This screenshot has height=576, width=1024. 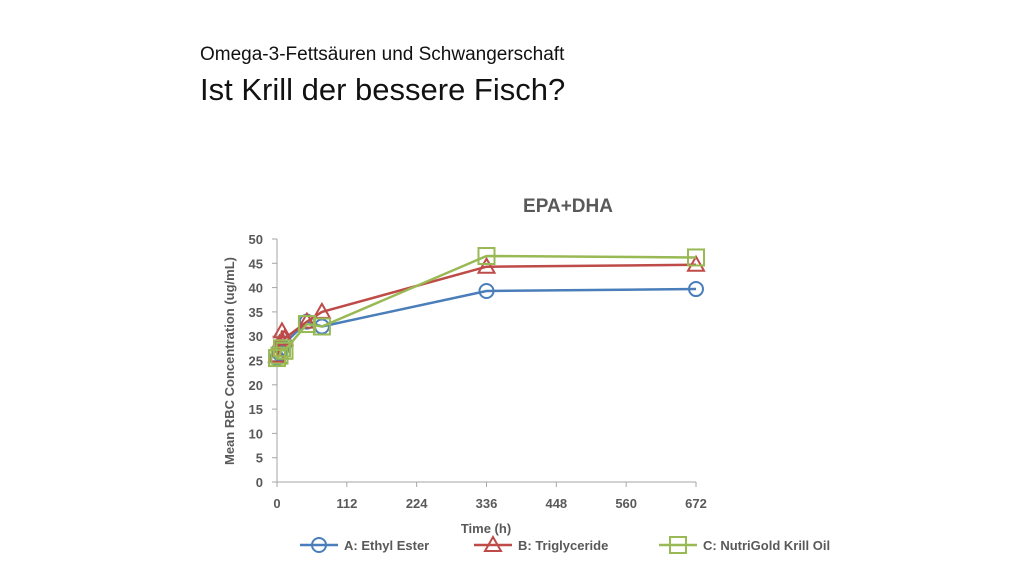 I want to click on y-tick-label: 45, so click(x=256, y=263).